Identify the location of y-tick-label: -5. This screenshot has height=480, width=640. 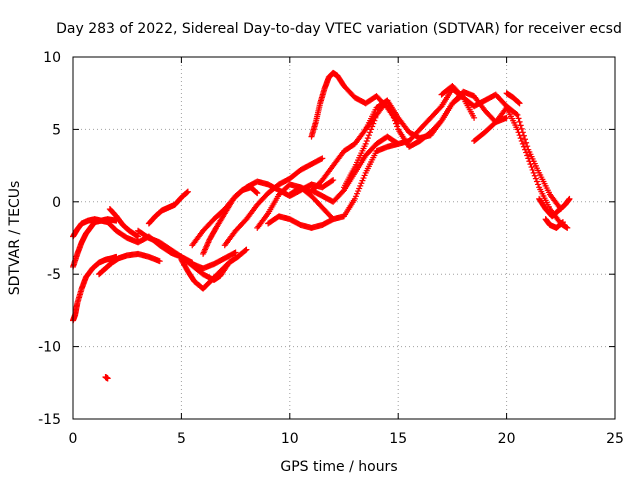
(54, 275).